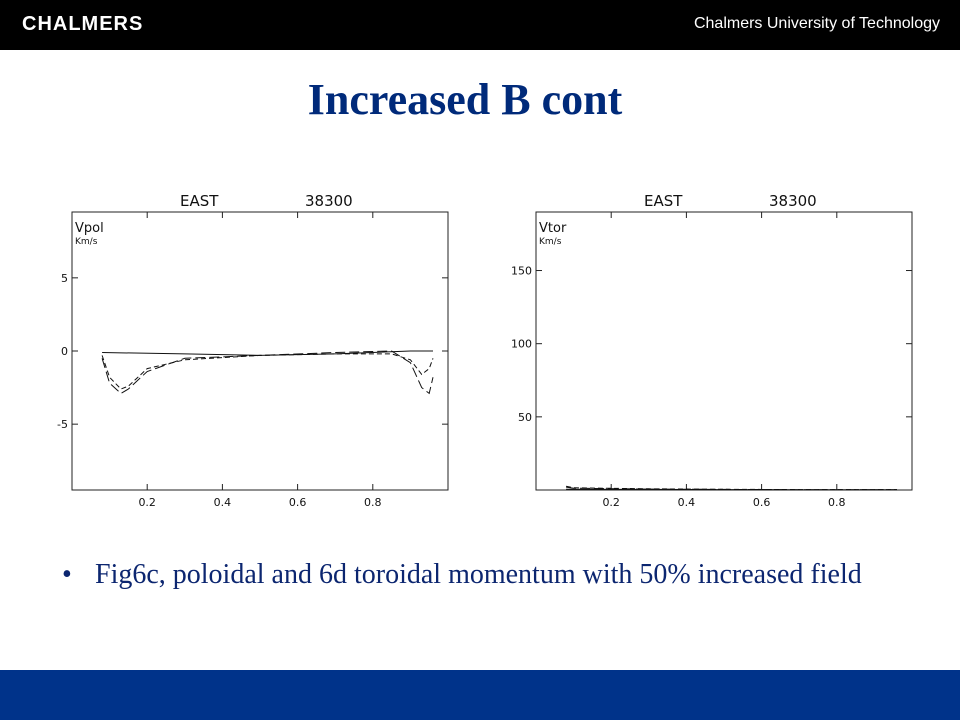 The image size is (960, 720). Describe the element at coordinates (521, 271) in the screenshot. I see `chart-2-y-tick-label: 150` at that location.